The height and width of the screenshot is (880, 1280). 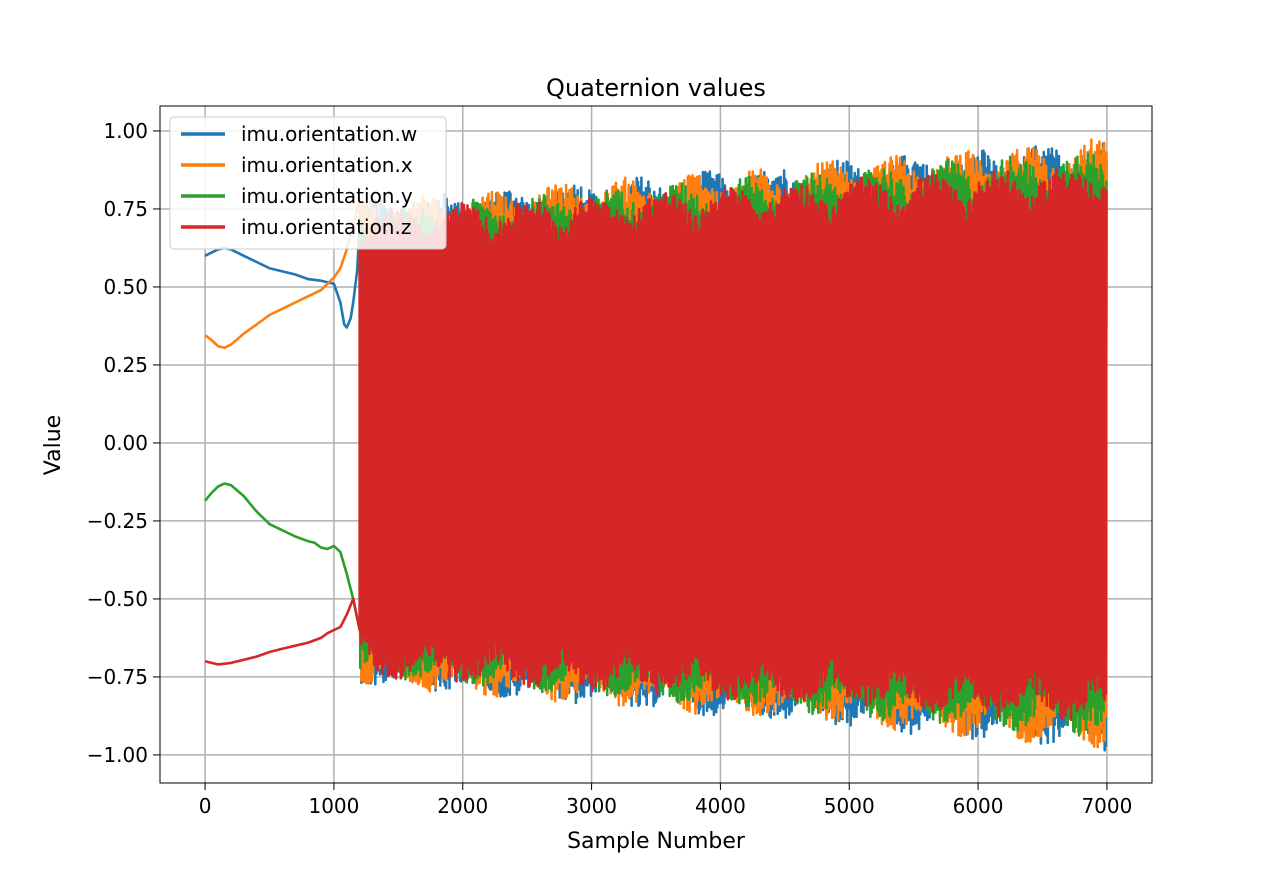 What do you see at coordinates (849, 806) in the screenshot?
I see `x-tick-label: 5000` at bounding box center [849, 806].